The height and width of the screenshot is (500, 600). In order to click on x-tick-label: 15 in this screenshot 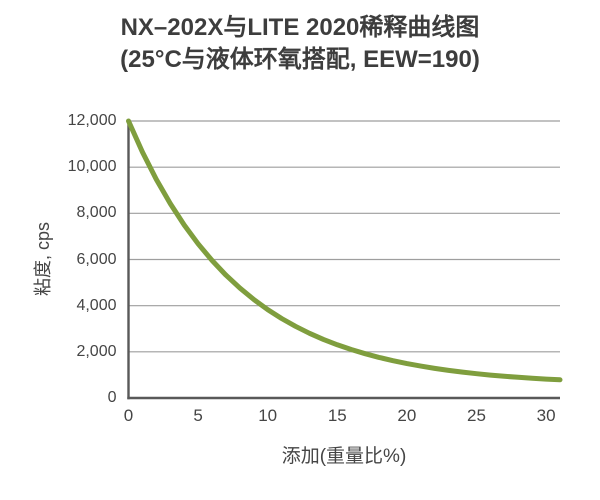, I will do `click(337, 415)`.